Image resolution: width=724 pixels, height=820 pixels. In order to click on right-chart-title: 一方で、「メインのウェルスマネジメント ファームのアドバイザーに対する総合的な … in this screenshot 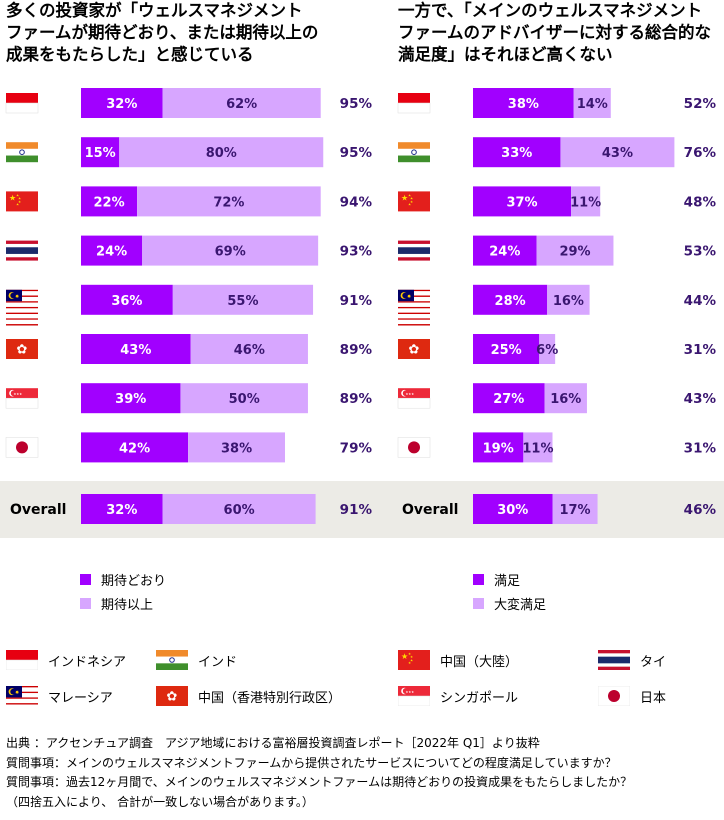, I will do `click(561, 33)`.